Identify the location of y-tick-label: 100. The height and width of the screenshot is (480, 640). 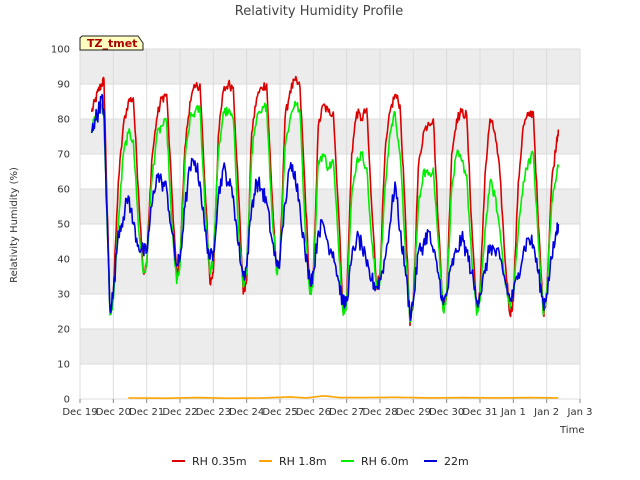
(60, 50).